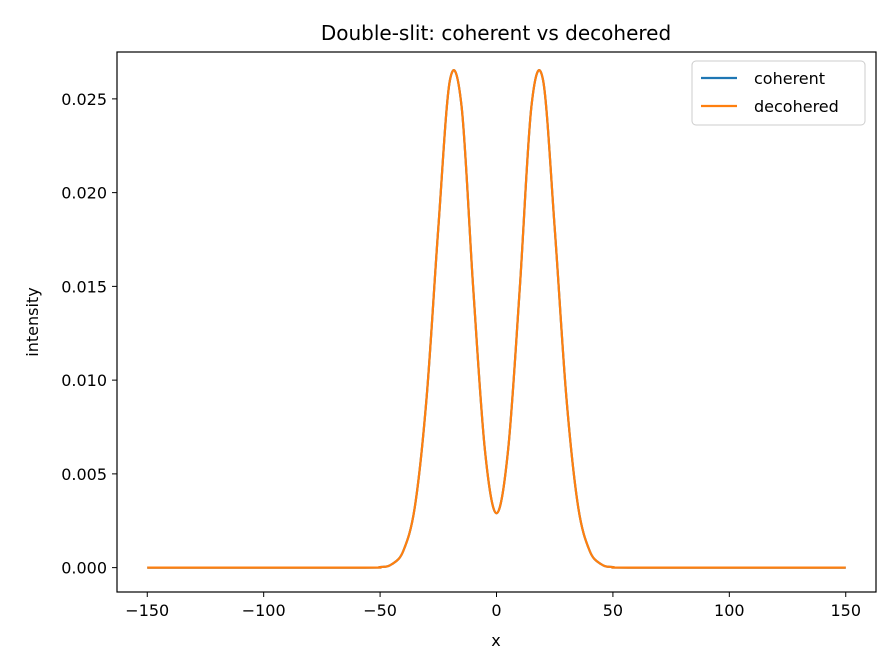  What do you see at coordinates (789, 78) in the screenshot?
I see `legend-label-coherent: coherent` at bounding box center [789, 78].